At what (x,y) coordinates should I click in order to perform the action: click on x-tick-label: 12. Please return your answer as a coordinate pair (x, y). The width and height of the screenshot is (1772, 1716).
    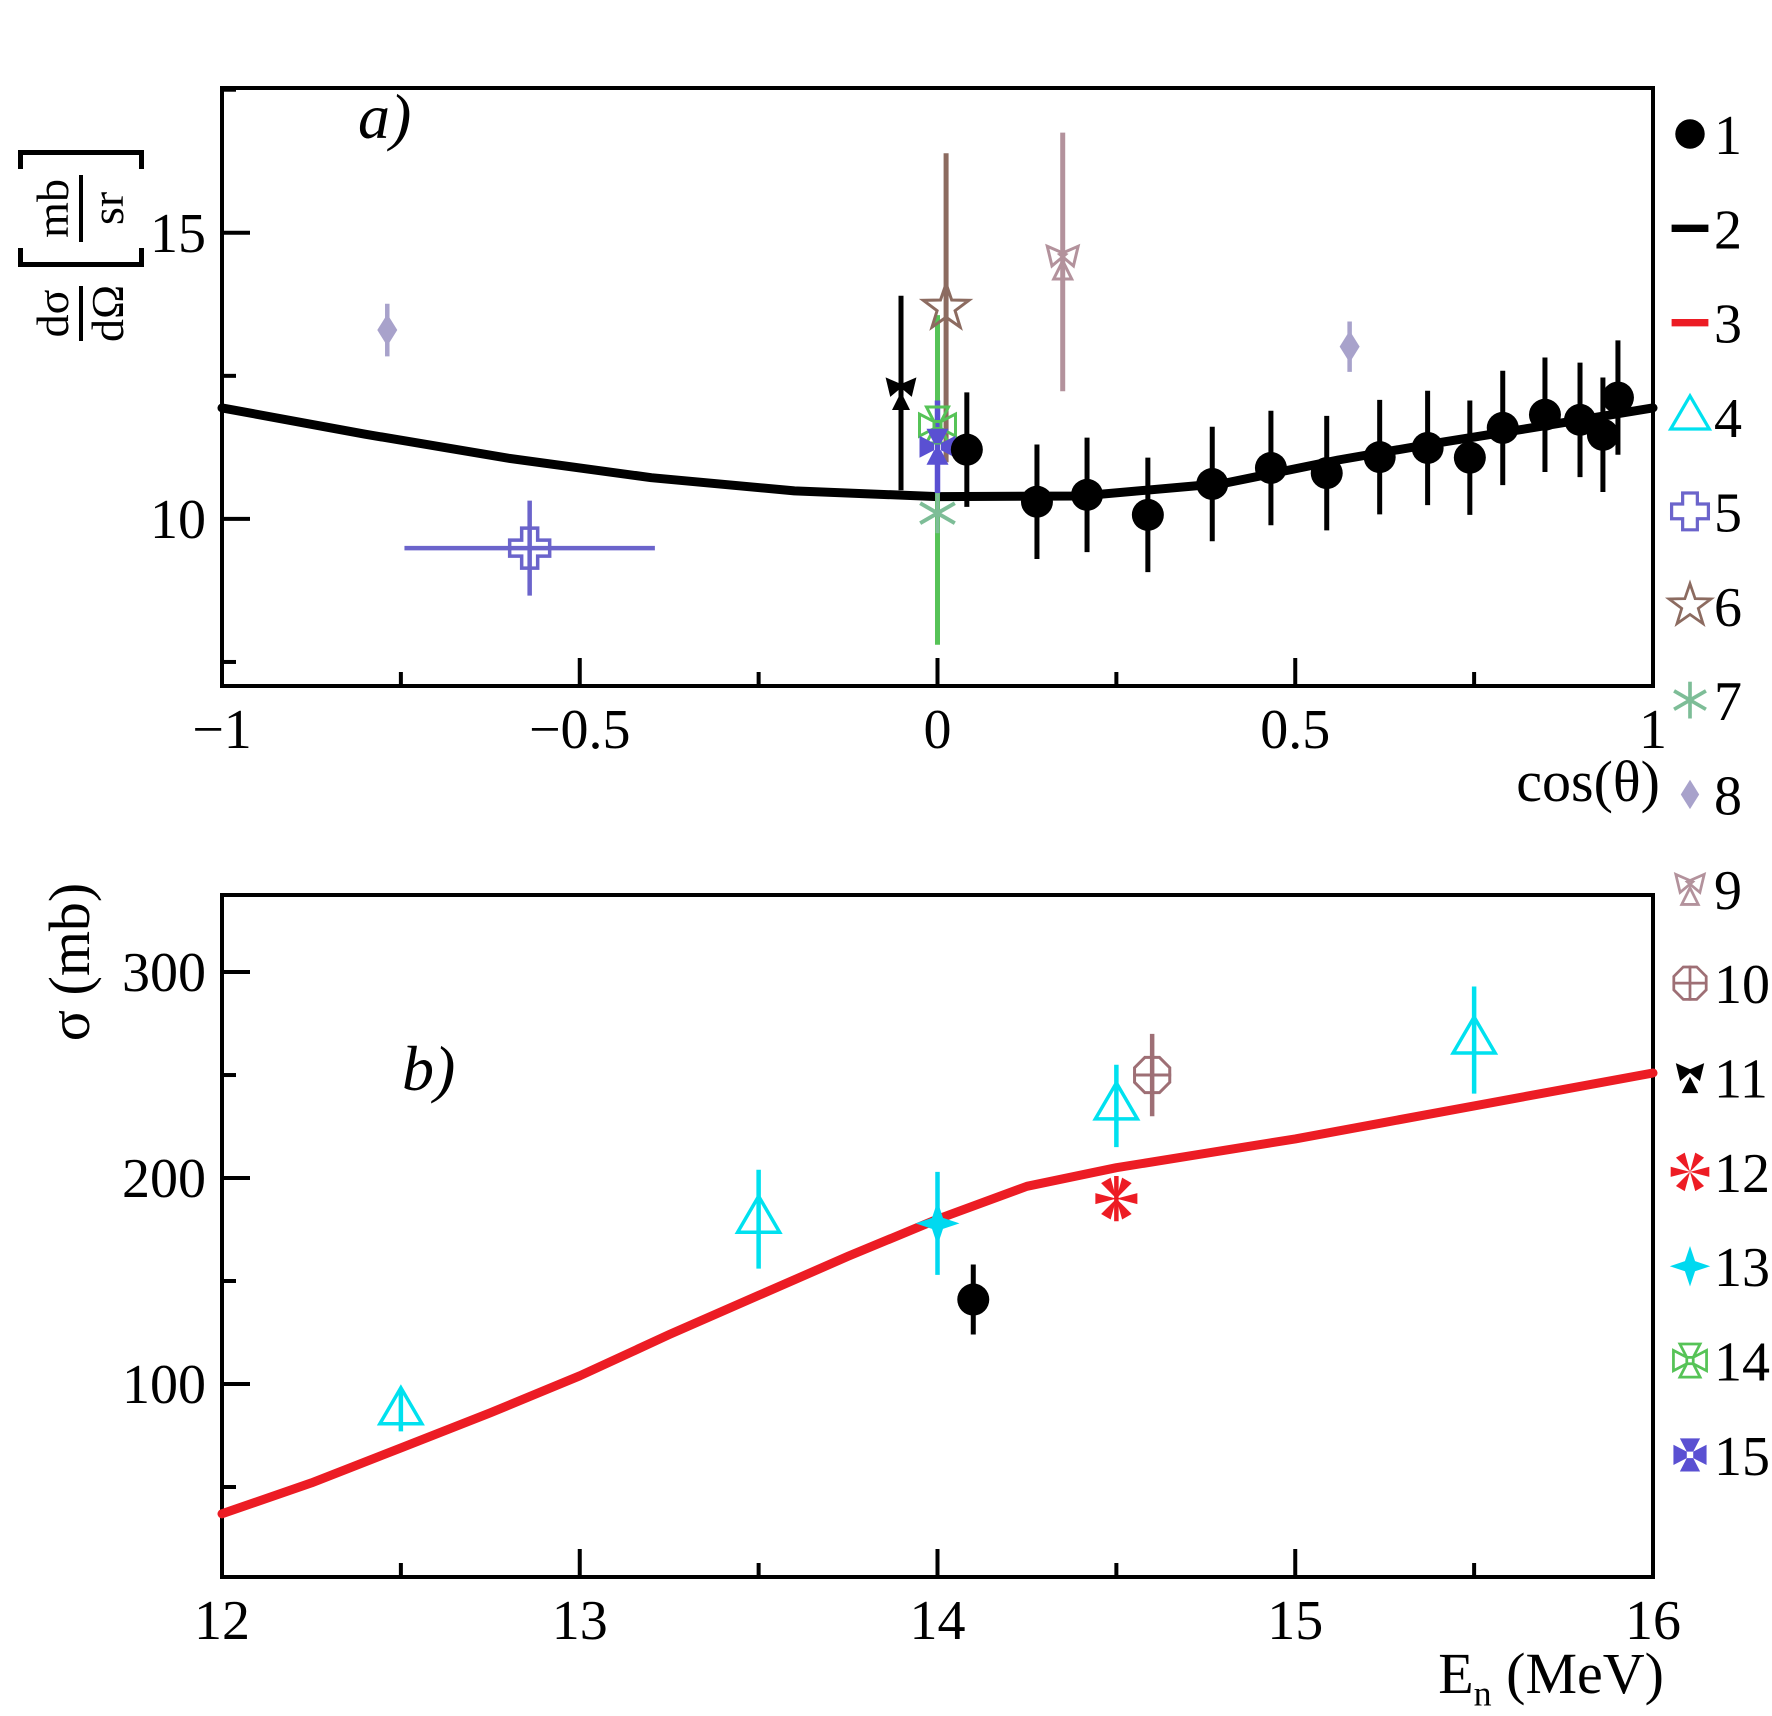
    Looking at the image, I should click on (222, 1621).